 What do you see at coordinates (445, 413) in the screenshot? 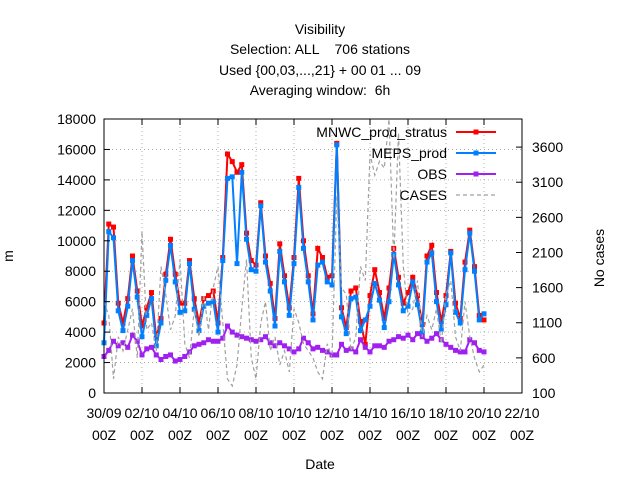
I see `x-tick-label-date: 18/10` at bounding box center [445, 413].